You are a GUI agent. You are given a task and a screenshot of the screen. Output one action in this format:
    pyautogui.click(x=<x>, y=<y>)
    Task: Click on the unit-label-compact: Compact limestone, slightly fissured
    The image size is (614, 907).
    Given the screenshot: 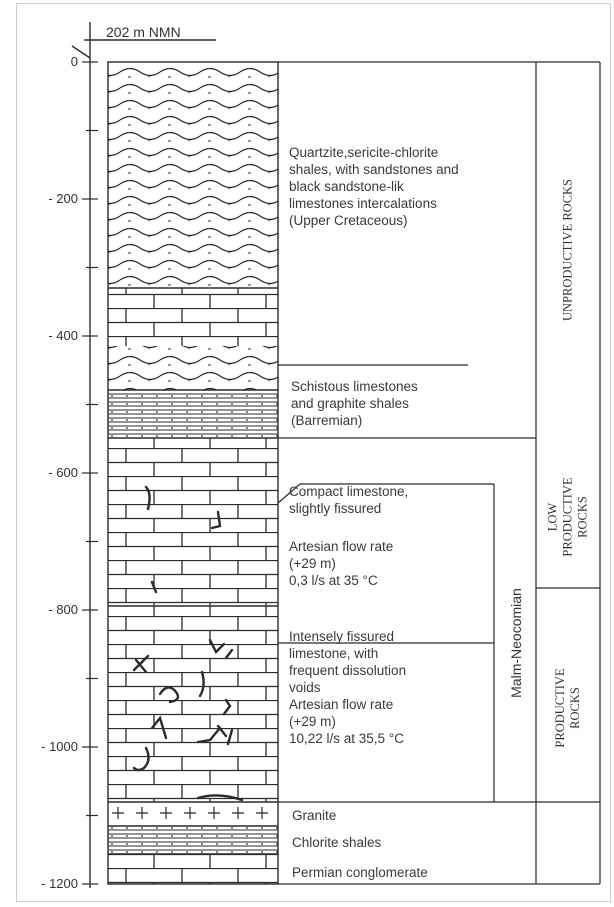 What is the action you would take?
    pyautogui.click(x=349, y=500)
    